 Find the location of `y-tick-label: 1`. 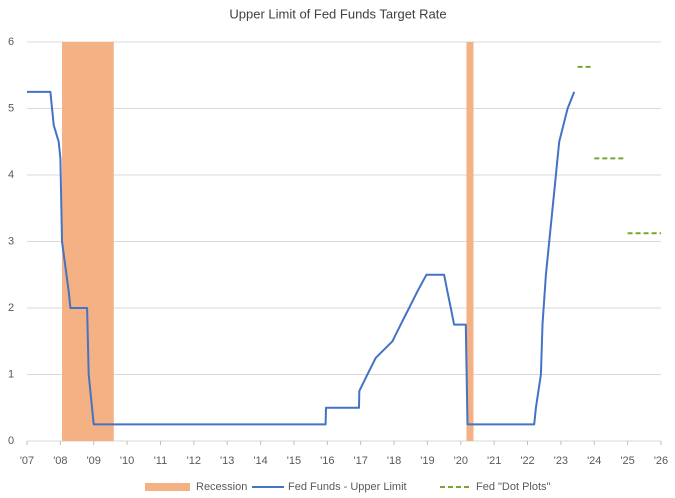

y-tick-label: 1 is located at coordinates (11, 374).